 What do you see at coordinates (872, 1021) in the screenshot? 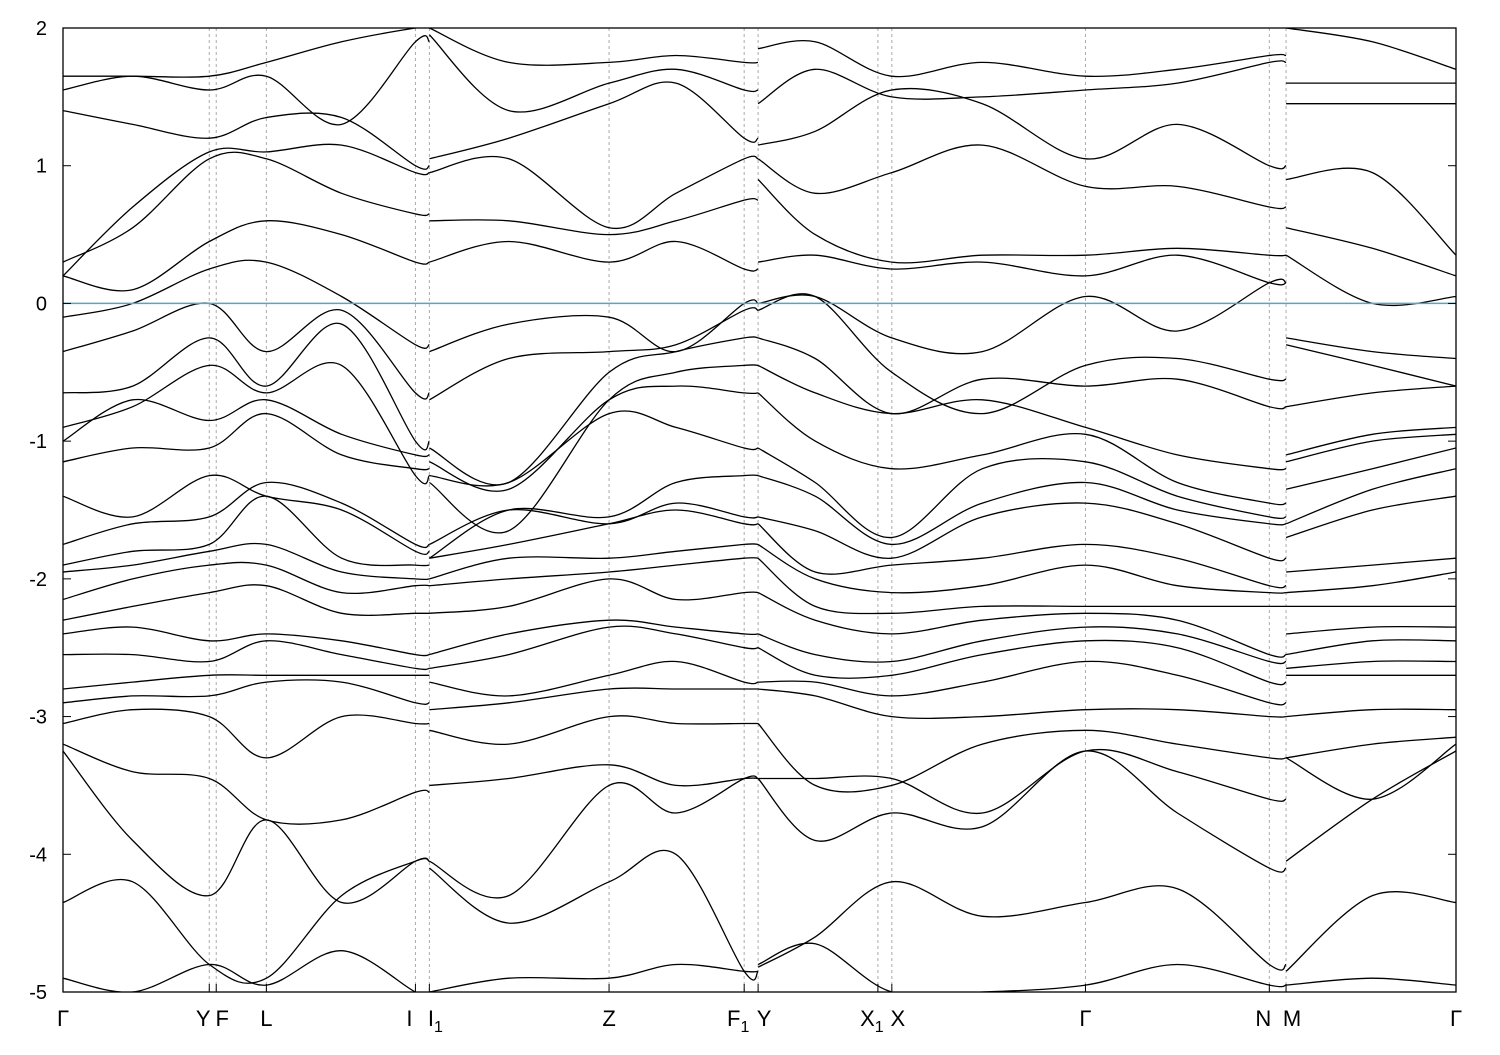
I see `kpoint-label: X1` at bounding box center [872, 1021].